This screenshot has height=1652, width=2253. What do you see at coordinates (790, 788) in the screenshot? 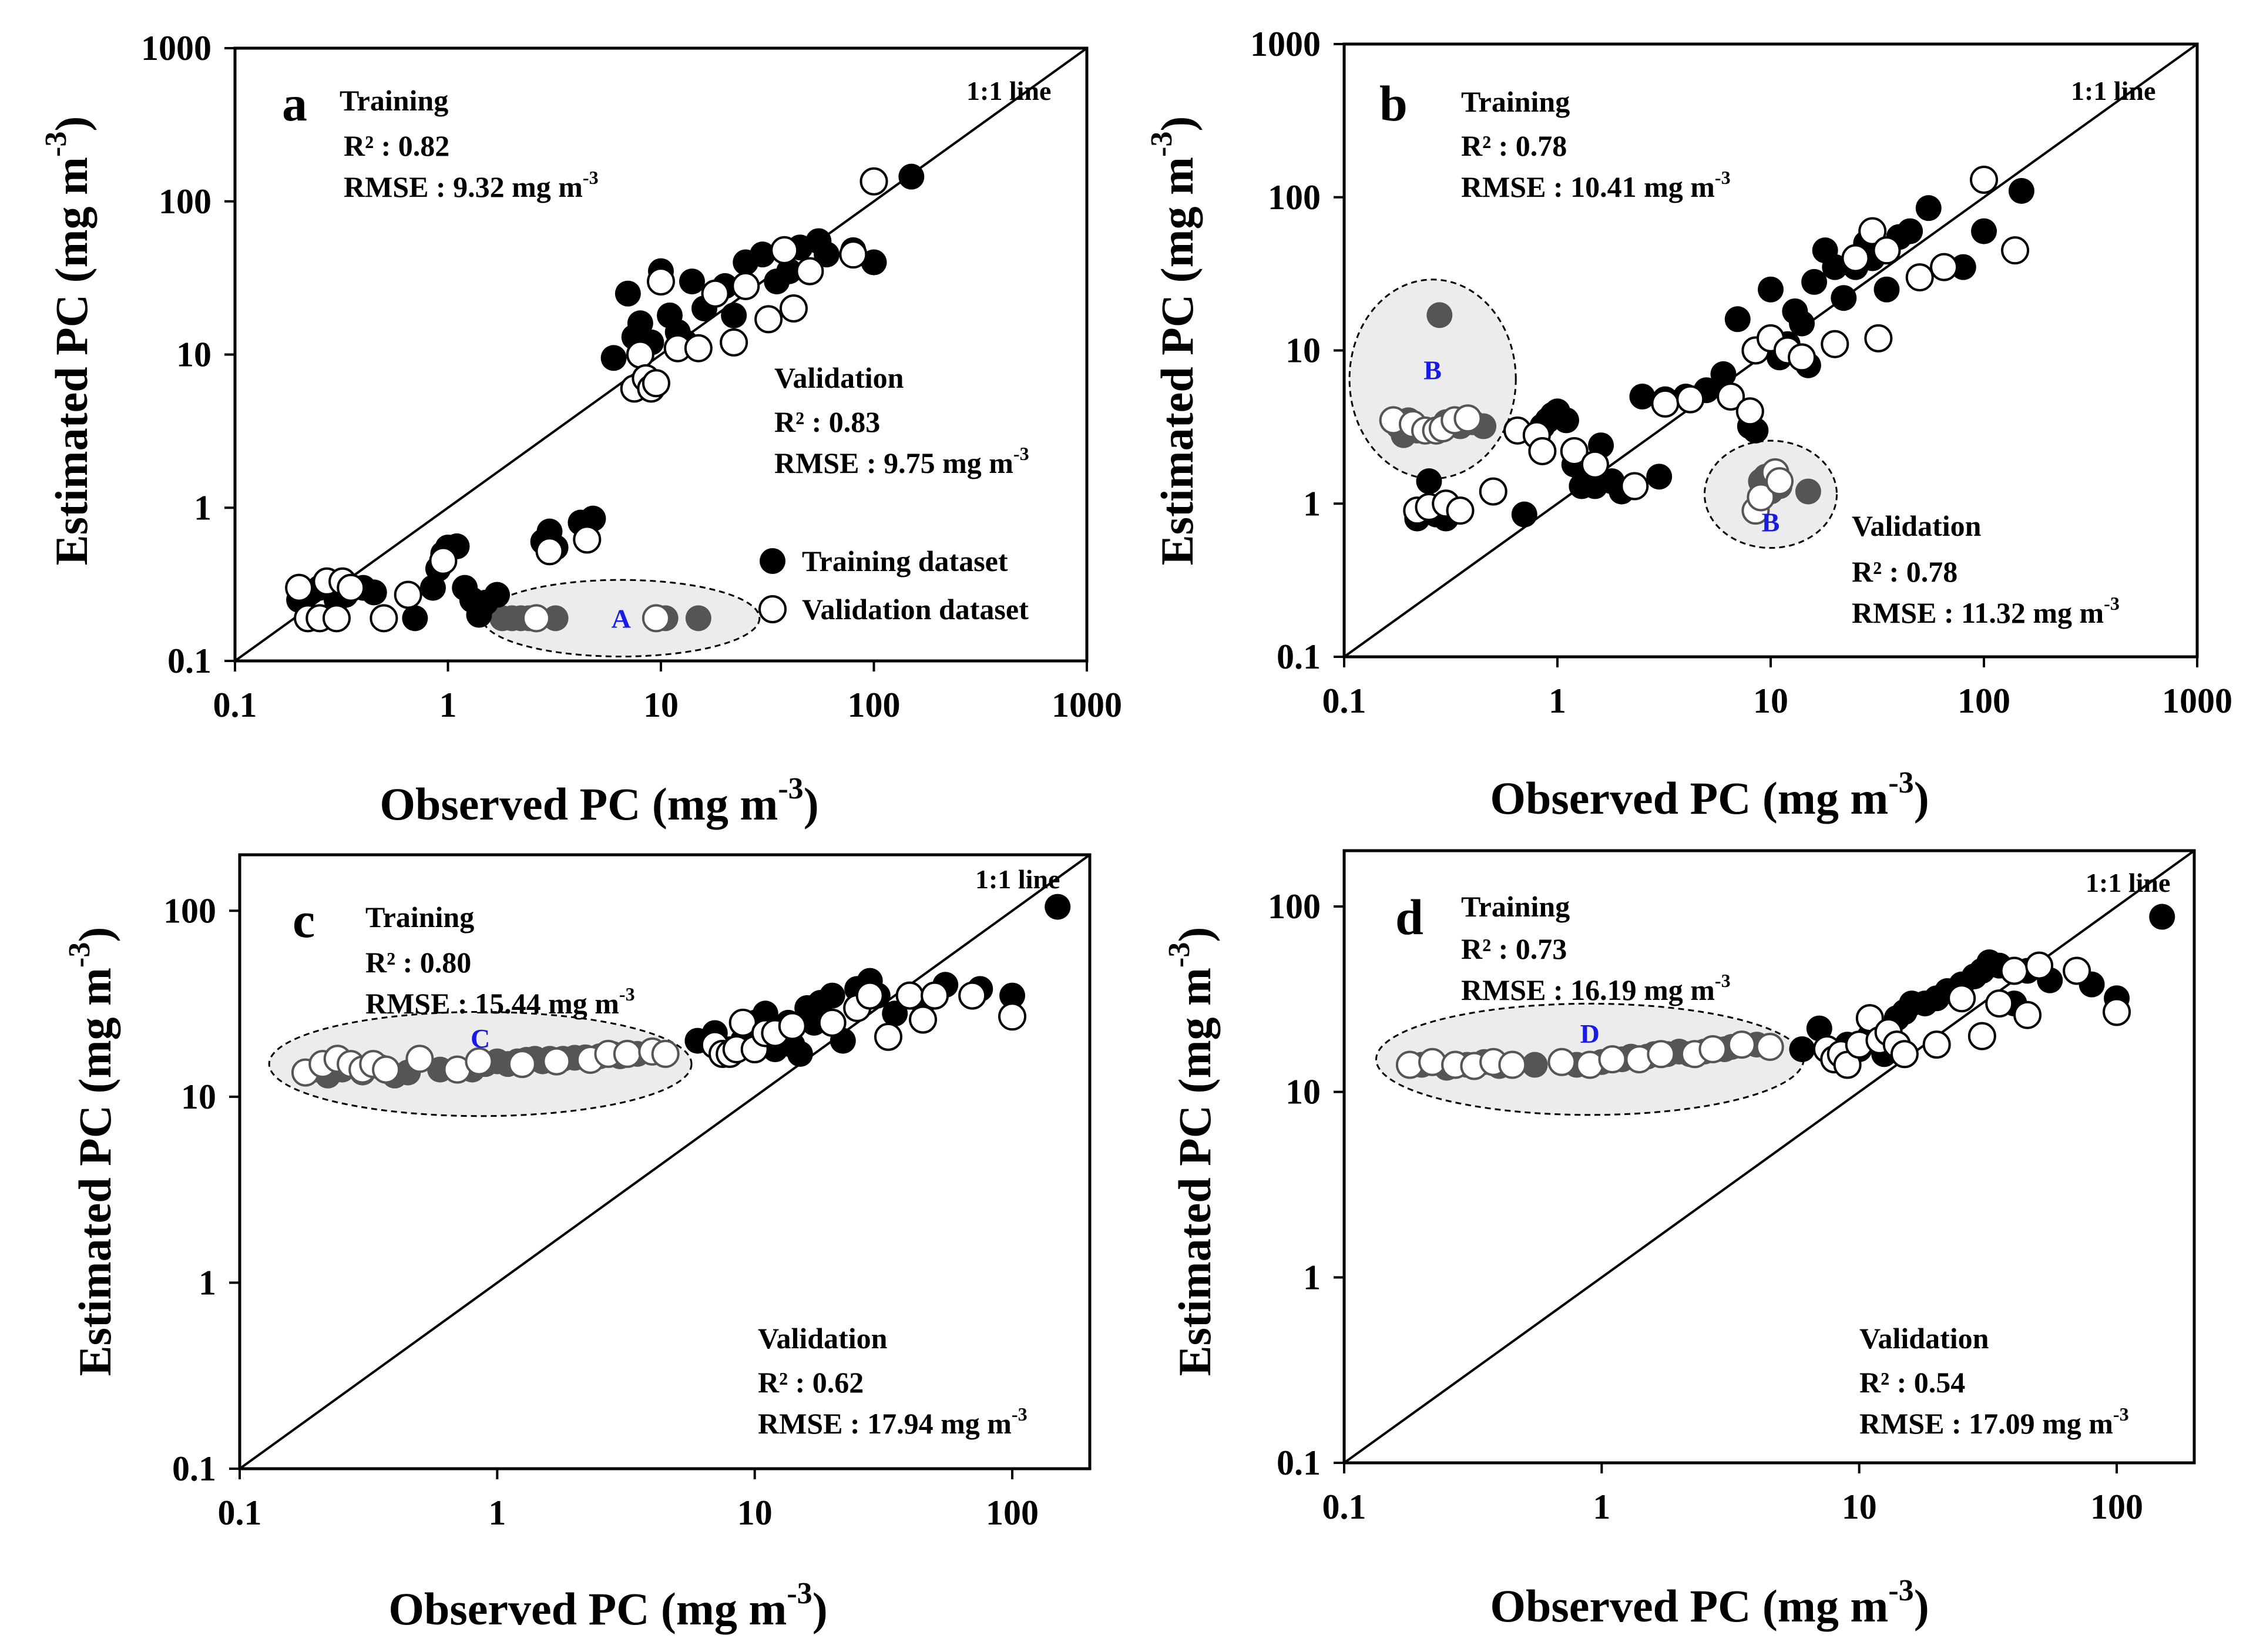
I see `panel-a-x-axis-label-exp: -3` at bounding box center [790, 788].